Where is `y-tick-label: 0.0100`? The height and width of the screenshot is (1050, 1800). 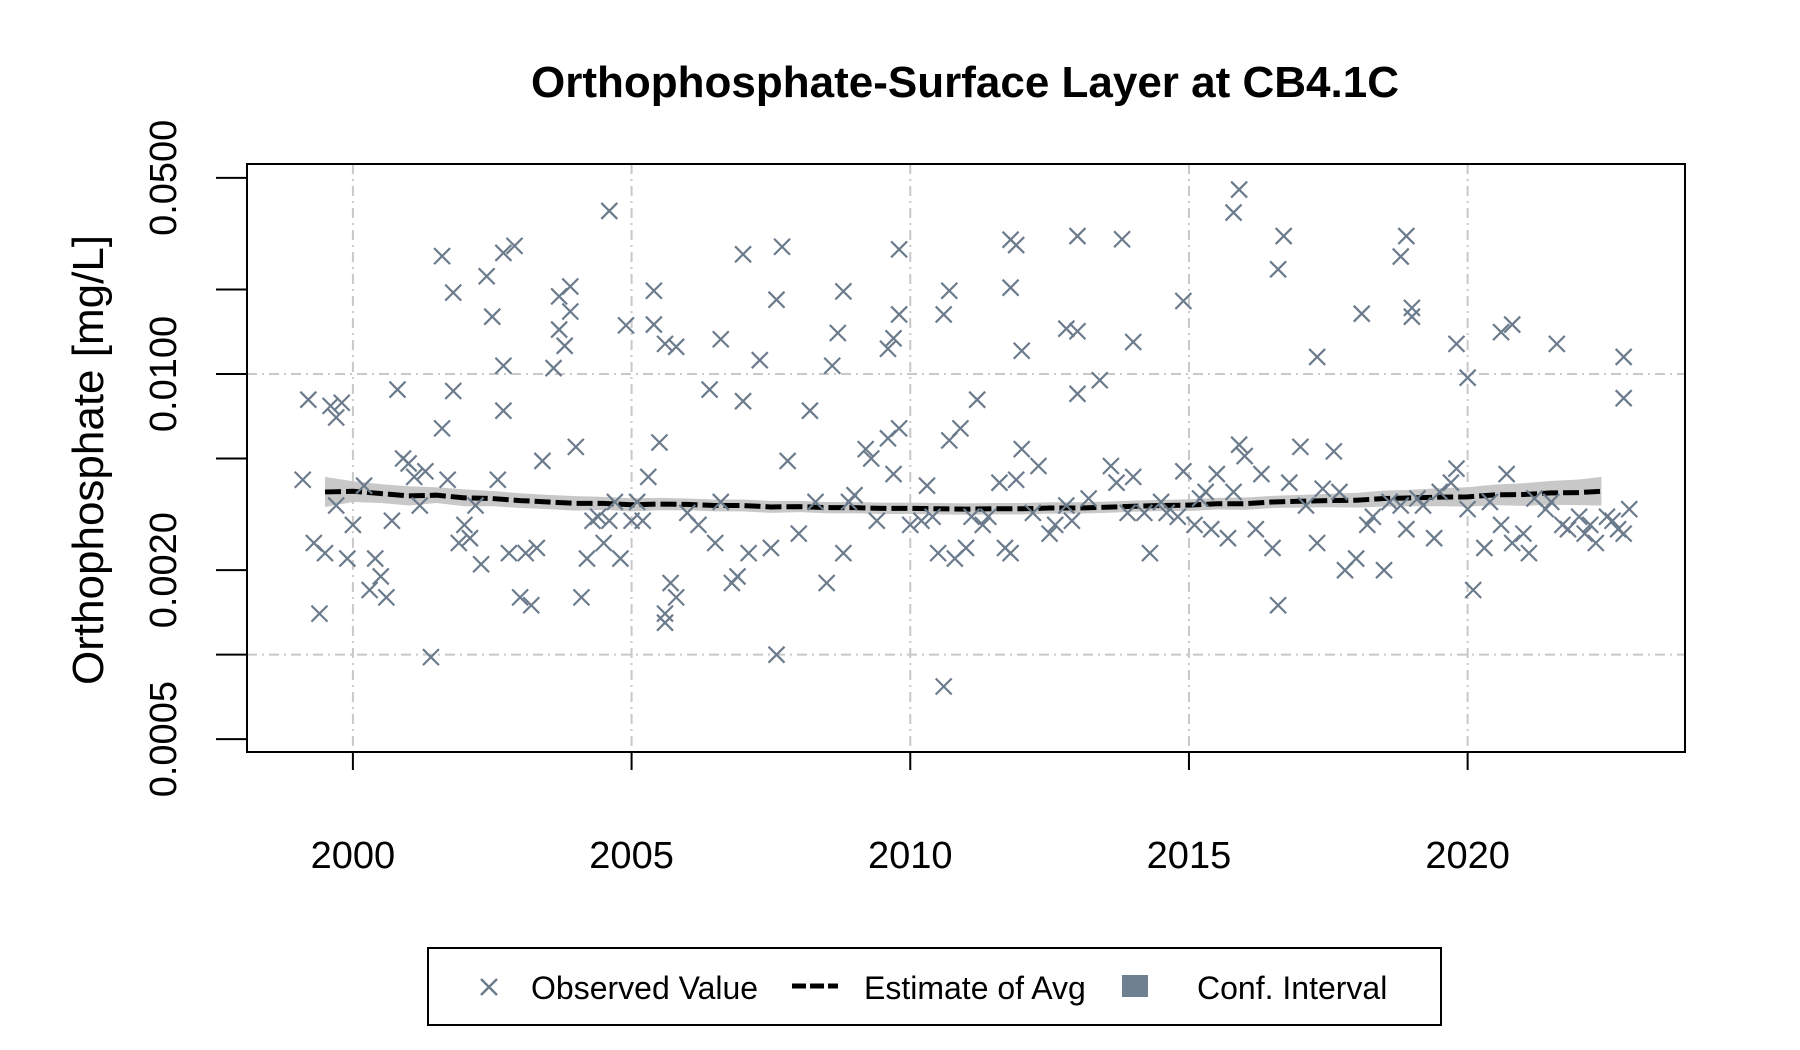
y-tick-label: 0.0100 is located at coordinates (164, 374).